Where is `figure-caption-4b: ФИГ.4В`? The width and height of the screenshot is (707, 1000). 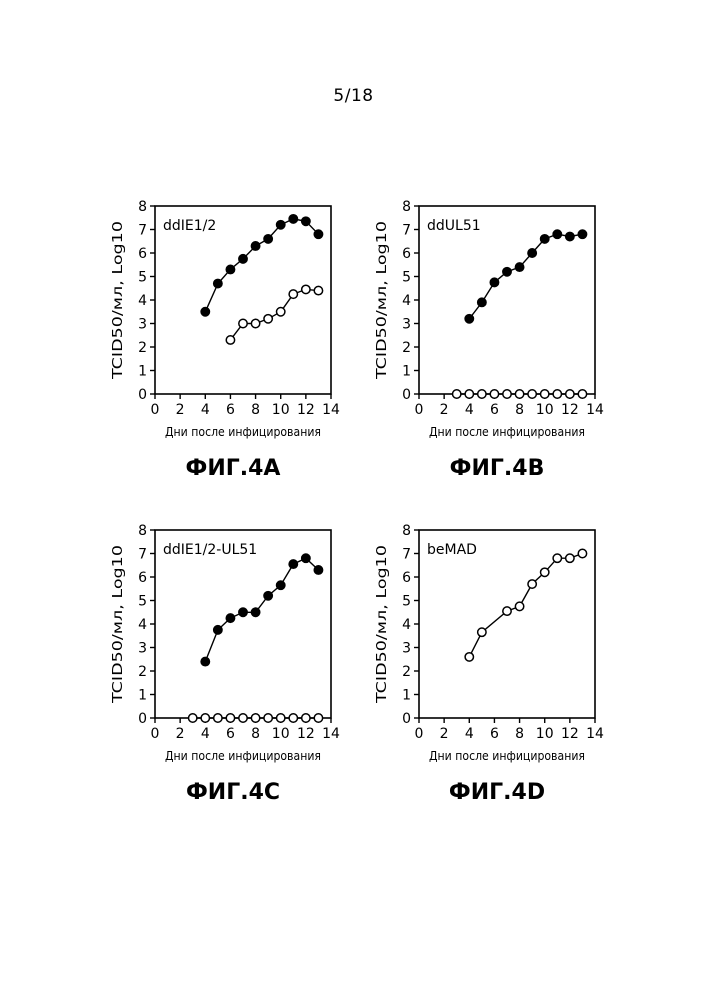 figure-caption-4b: ФИГ.4В is located at coordinates (497, 468).